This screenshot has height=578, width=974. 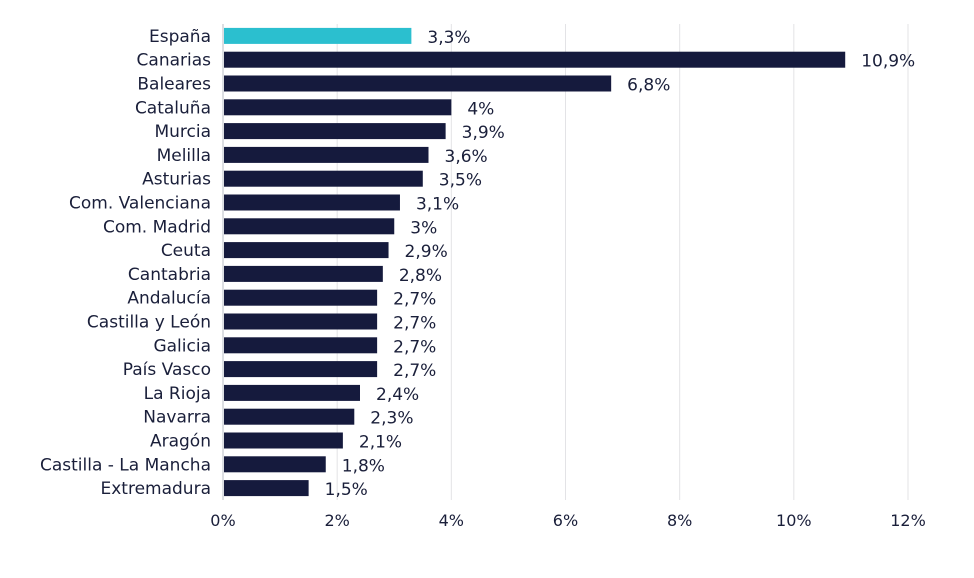 I want to click on category-label: País Vasco, so click(x=167, y=370).